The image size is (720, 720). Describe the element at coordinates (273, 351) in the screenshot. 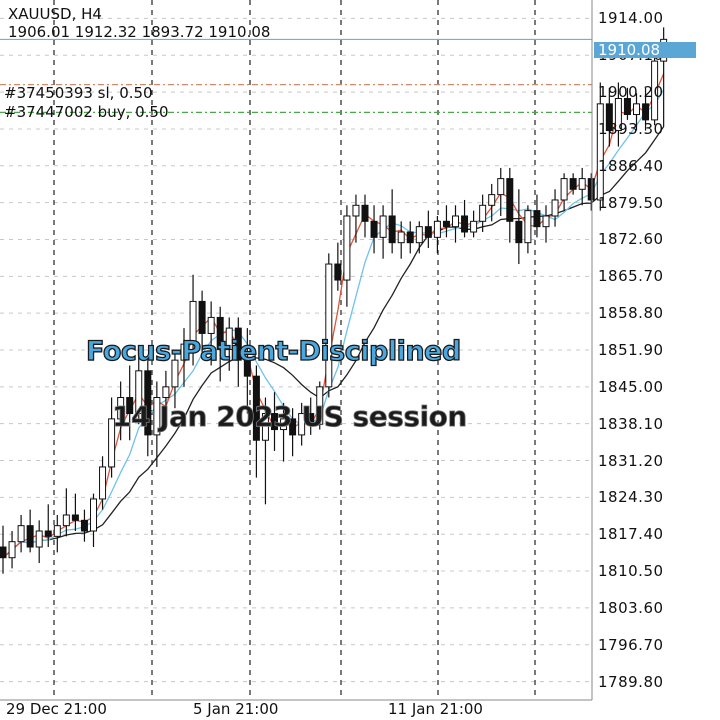

I see `overlay-motto: Focus-Patient-Disciplined` at that location.